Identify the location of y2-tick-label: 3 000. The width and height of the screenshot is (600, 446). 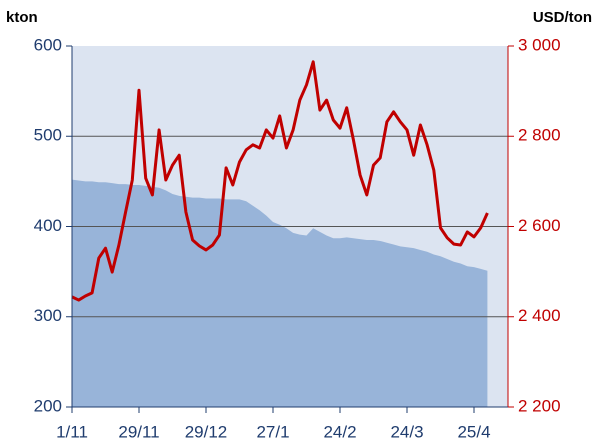
(539, 44).